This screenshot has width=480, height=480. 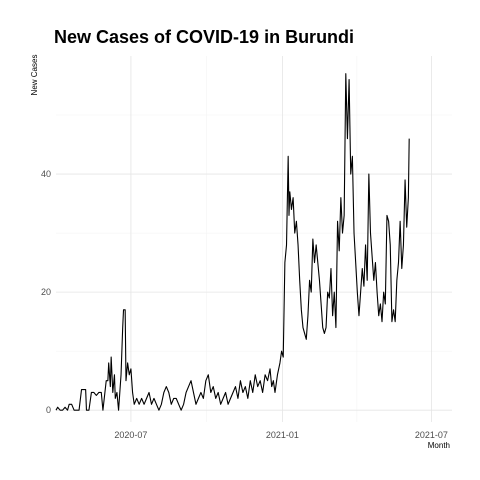 What do you see at coordinates (34, 75) in the screenshot?
I see `y-axis-label: New Cases` at bounding box center [34, 75].